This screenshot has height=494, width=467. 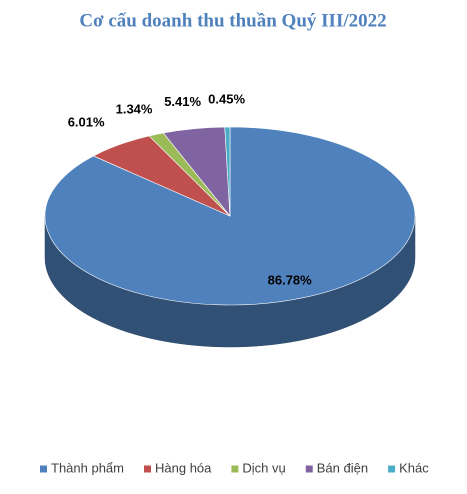 I want to click on legend-label: Thành phẩm, so click(x=87, y=467).